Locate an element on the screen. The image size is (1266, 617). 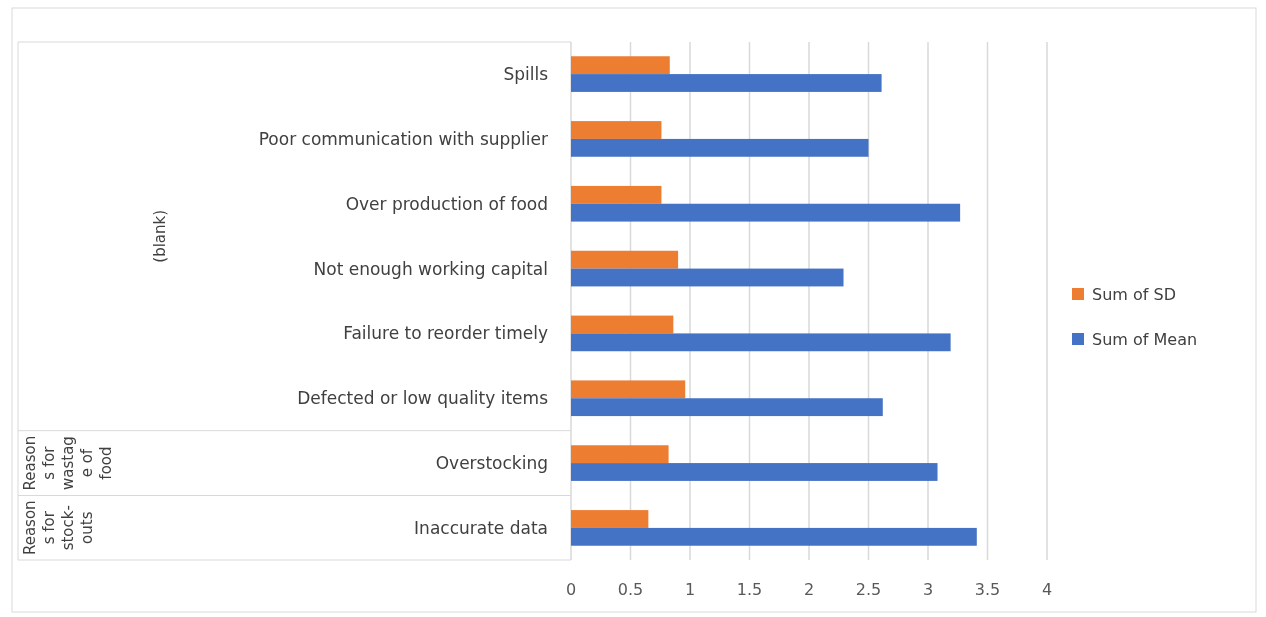
y-tick-label: Defected or low quality items is located at coordinates (423, 398).